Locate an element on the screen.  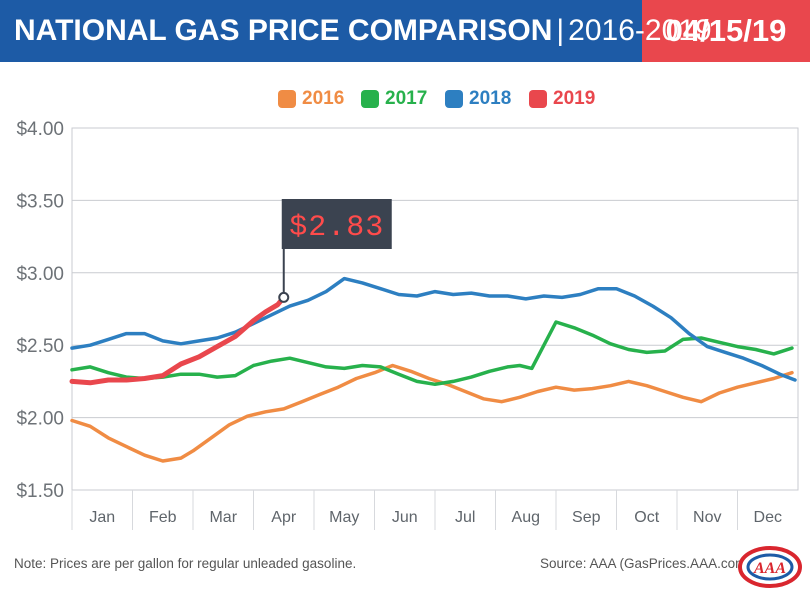
series-line-2019 is located at coordinates (178, 340).